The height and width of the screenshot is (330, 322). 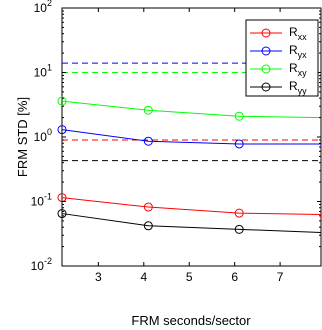 What do you see at coordinates (191, 320) in the screenshot?
I see `x-axis-label: FRM seconds/sector` at bounding box center [191, 320].